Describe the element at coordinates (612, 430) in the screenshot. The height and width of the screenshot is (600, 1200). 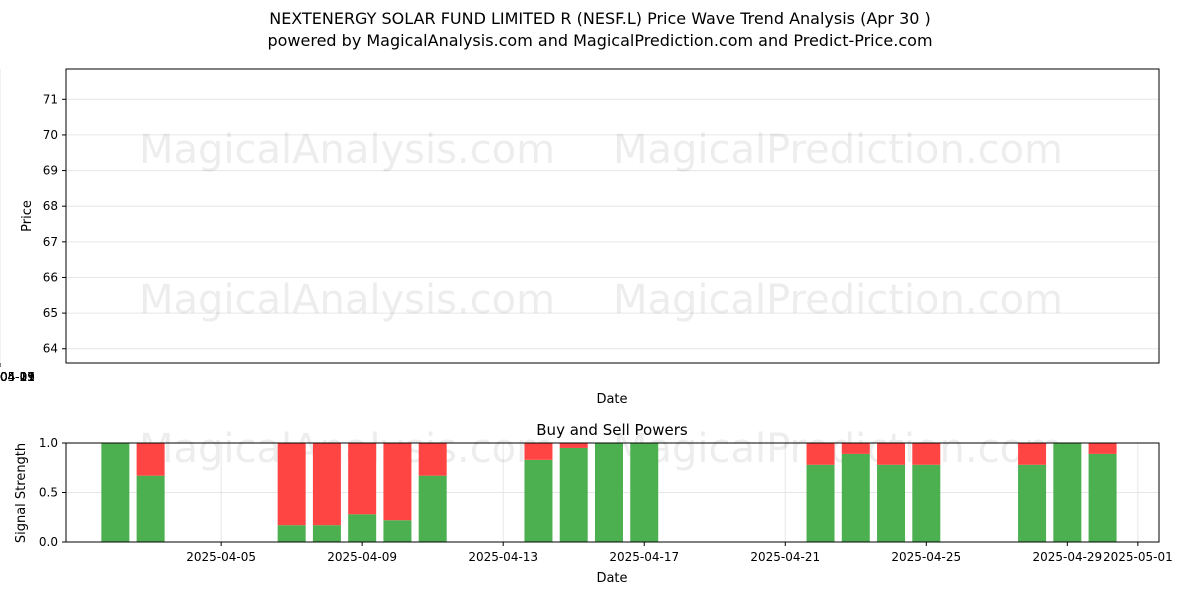
I see `signal-chart-title: Buy and Sell Powers` at that location.